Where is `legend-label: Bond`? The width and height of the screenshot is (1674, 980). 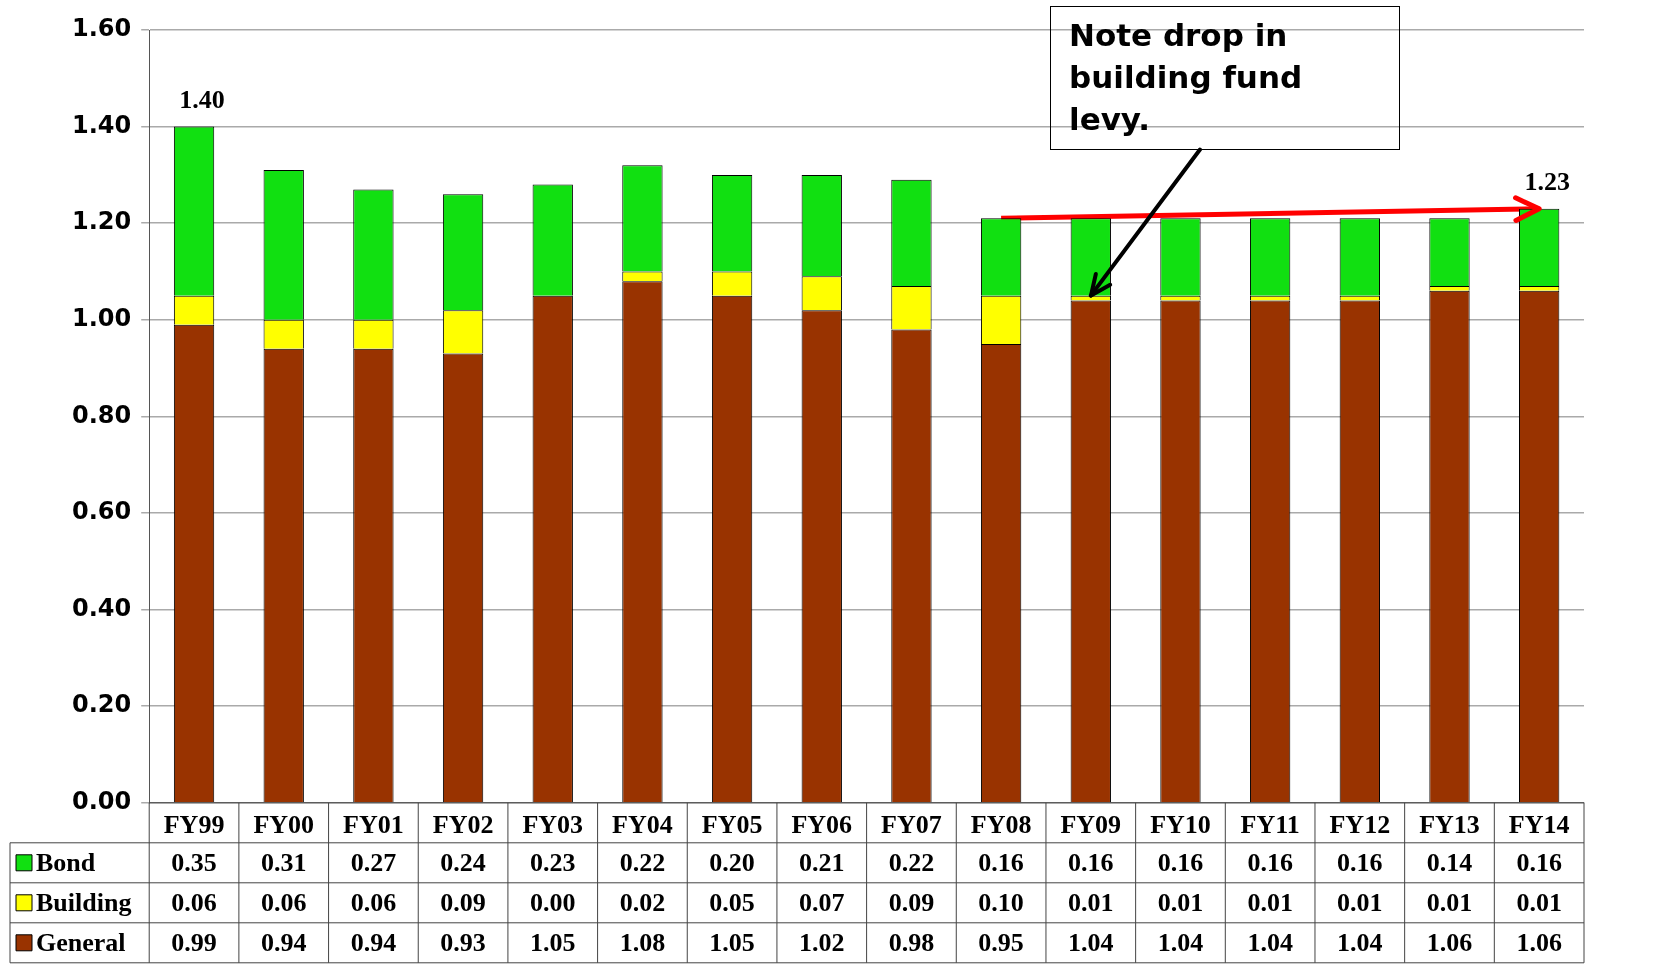 legend-label: Bond is located at coordinates (66, 862).